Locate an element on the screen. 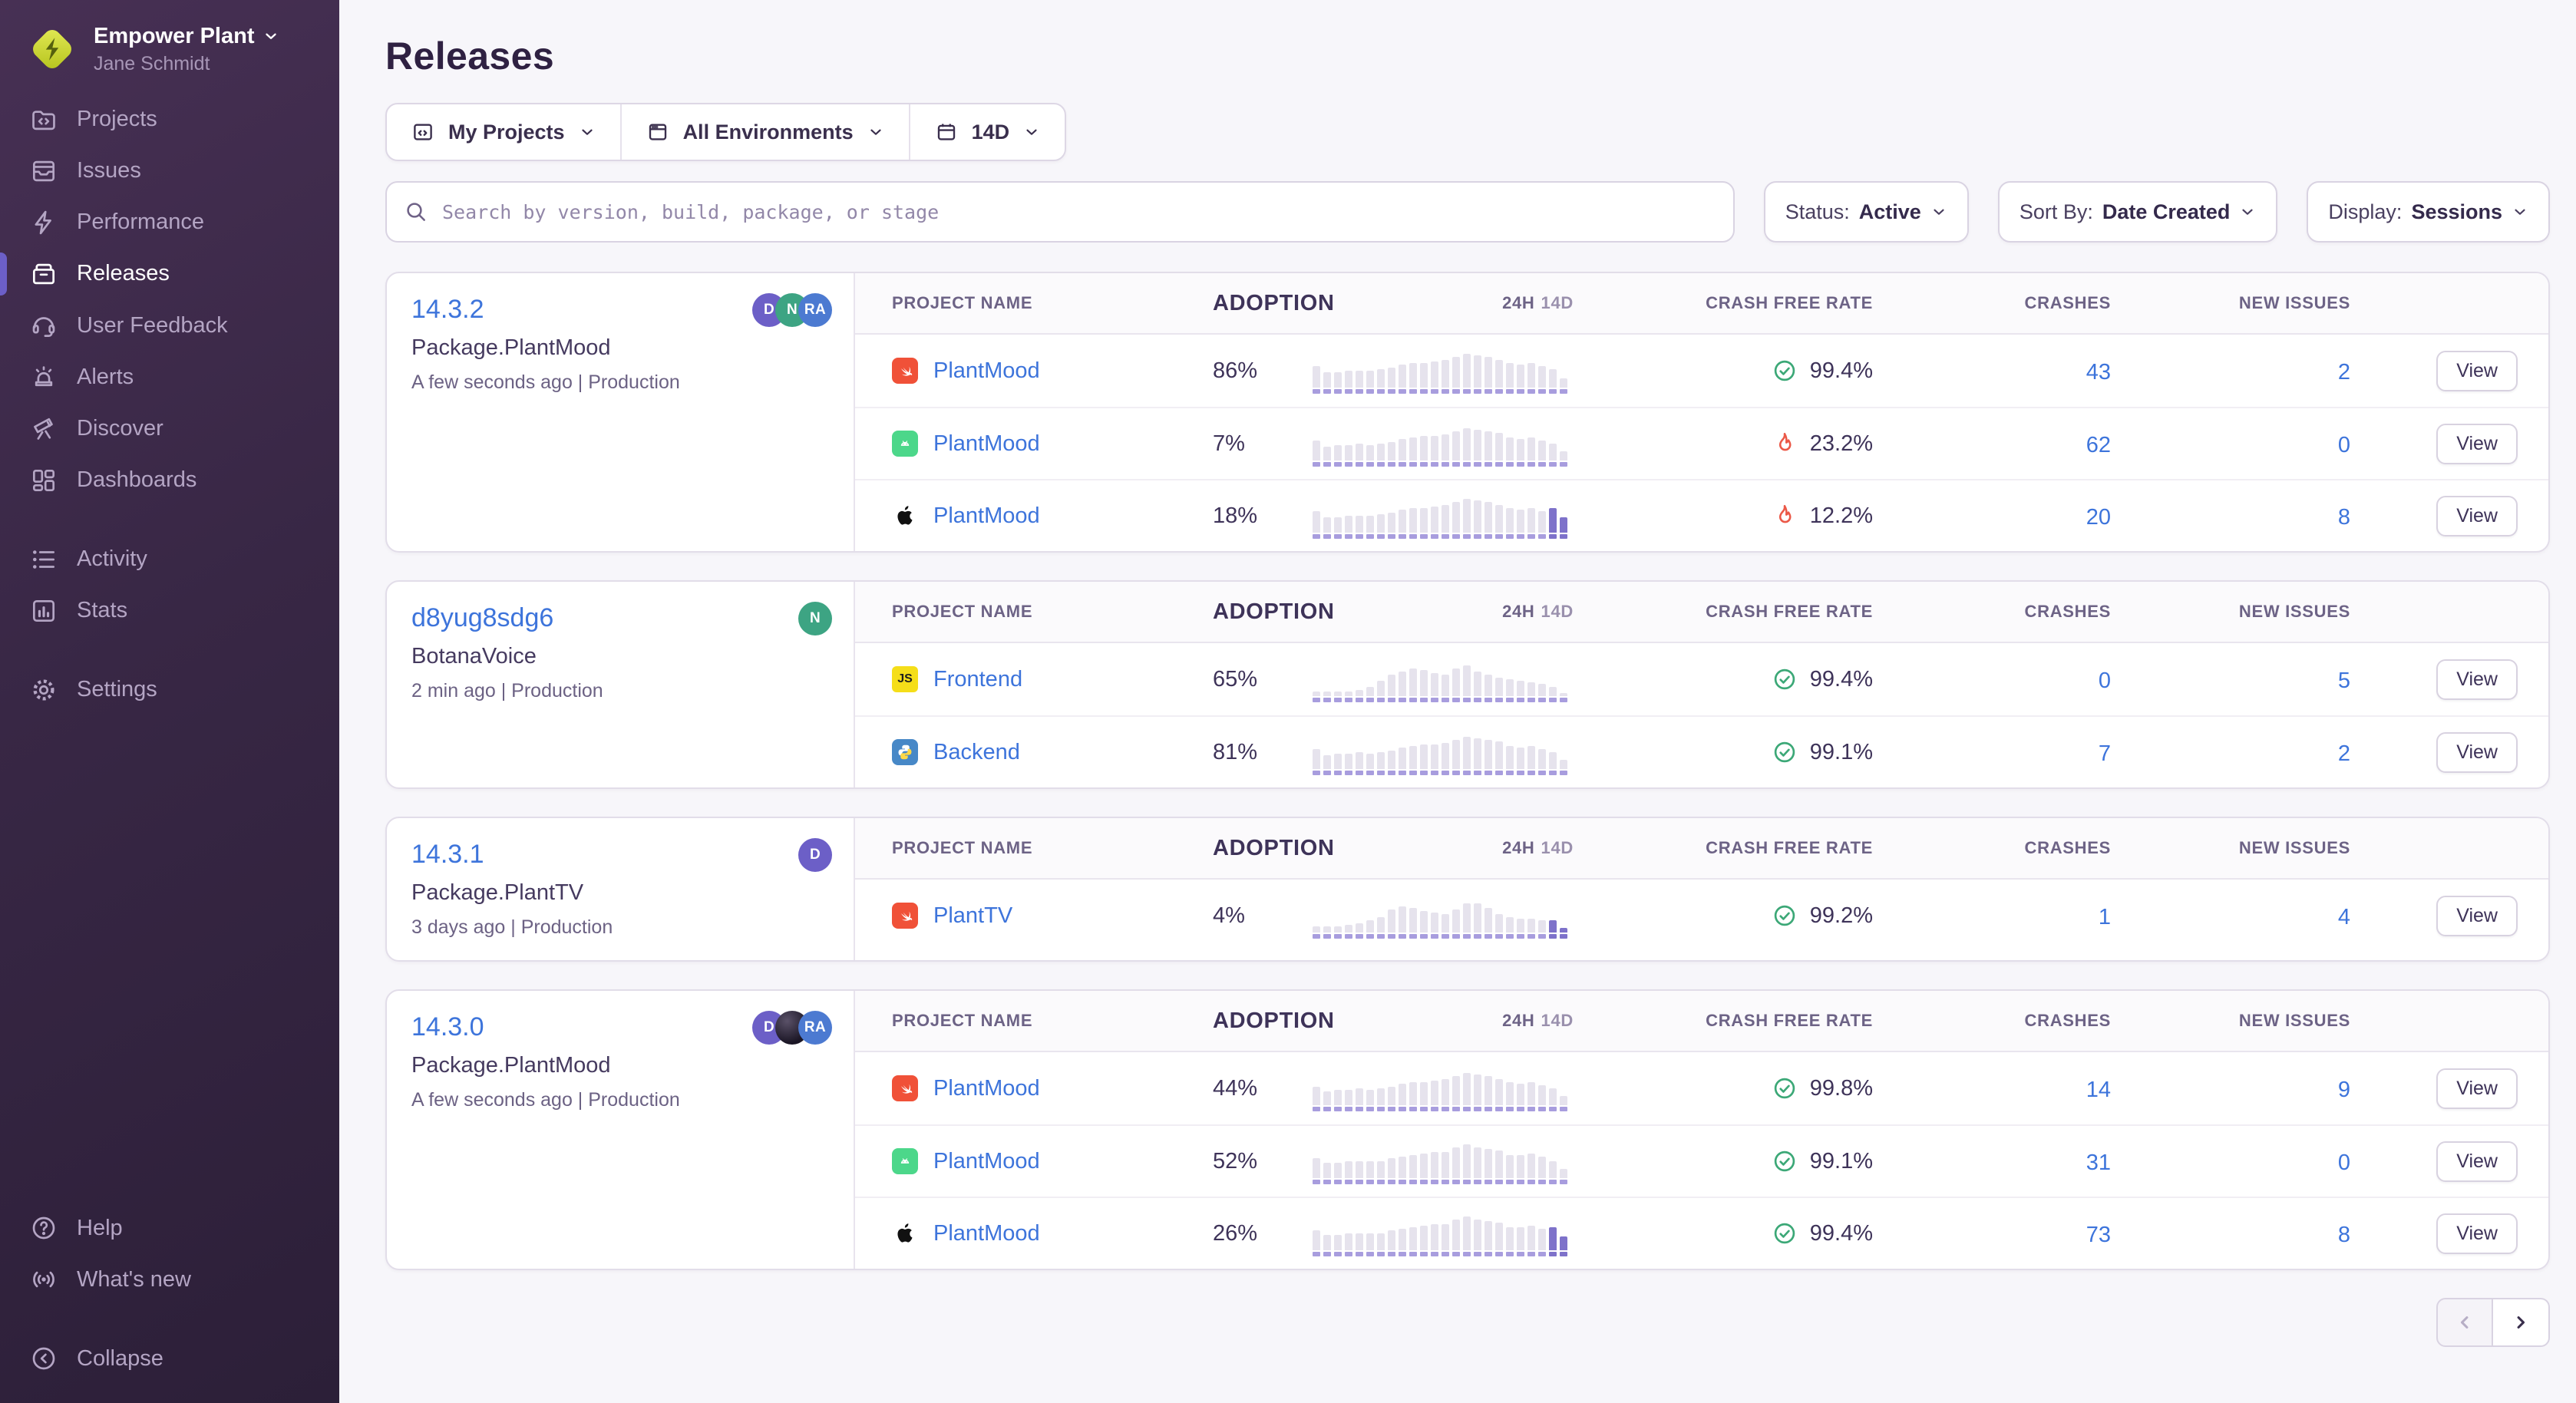 This screenshot has height=1403, width=2576. crashes-link: 62 is located at coordinates (2098, 444).